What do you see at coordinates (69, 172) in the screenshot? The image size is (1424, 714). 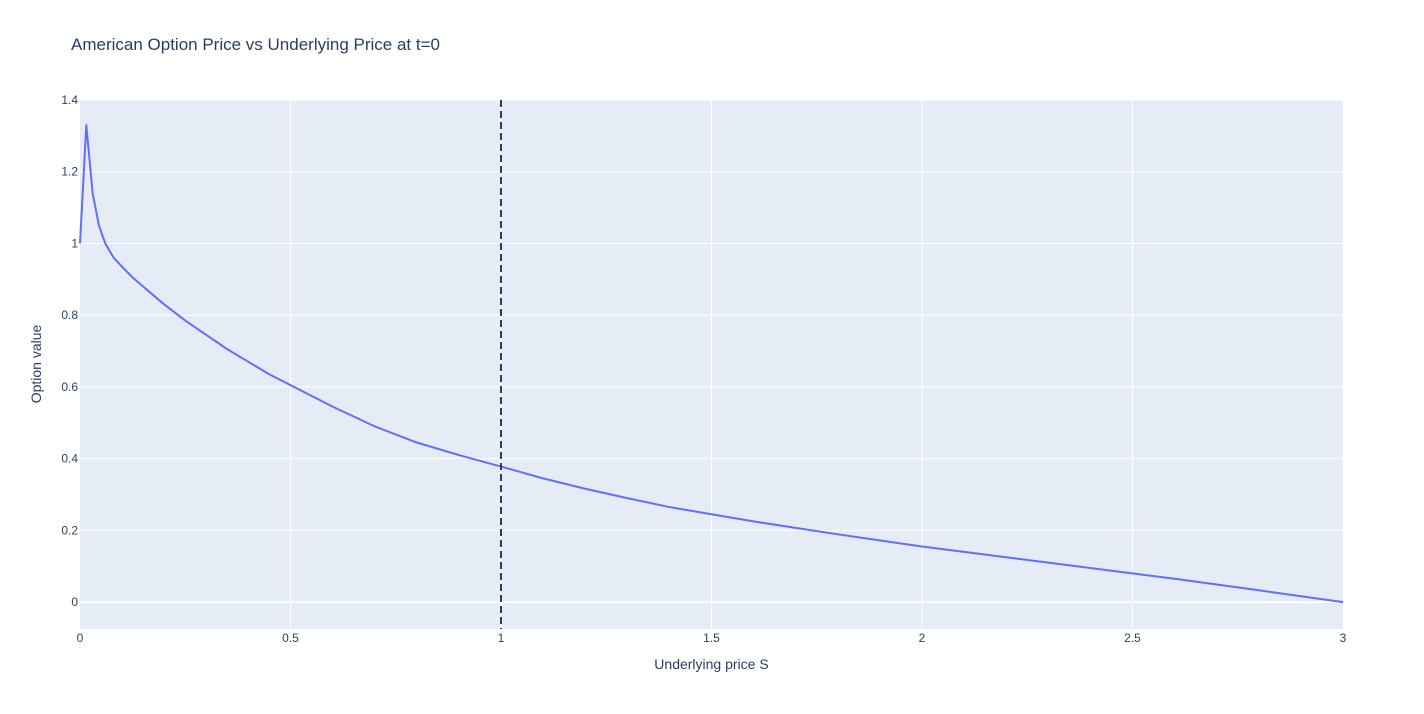 I see `y-tick-label: 1.2` at bounding box center [69, 172].